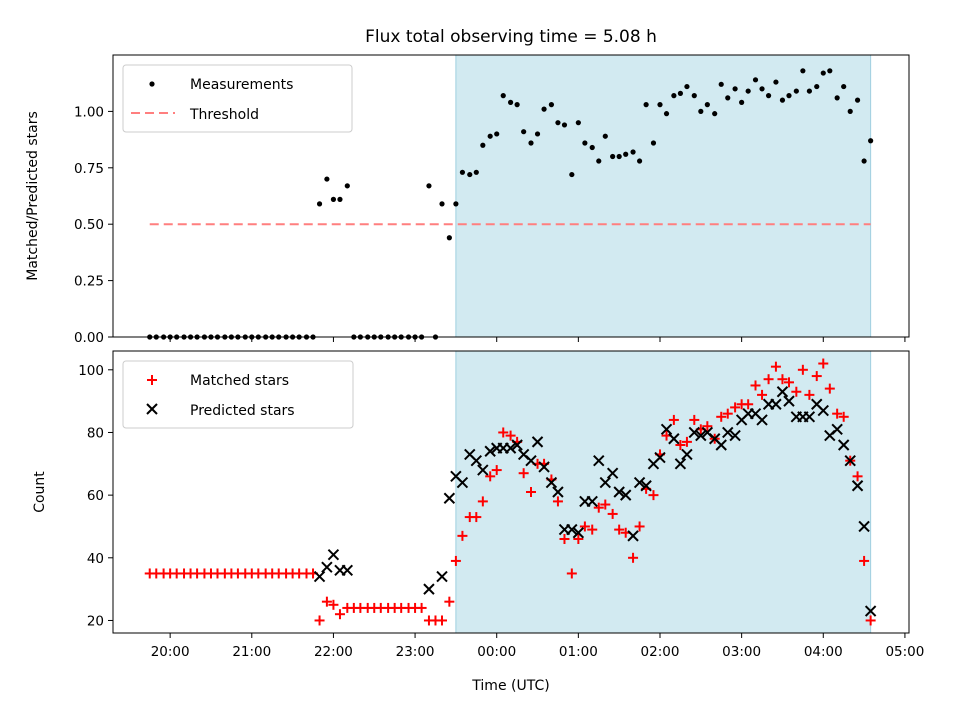  Describe the element at coordinates (33, 196) in the screenshot. I see `top-y-axis-label: Matched/Predicted stars` at that location.